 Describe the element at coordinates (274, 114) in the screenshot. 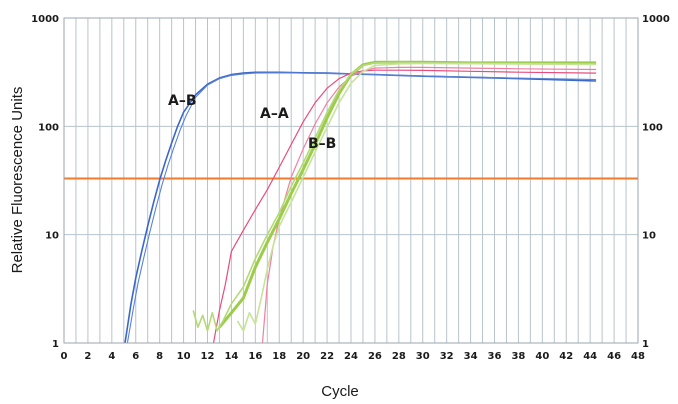

I see `series-label-aa: A–A` at that location.